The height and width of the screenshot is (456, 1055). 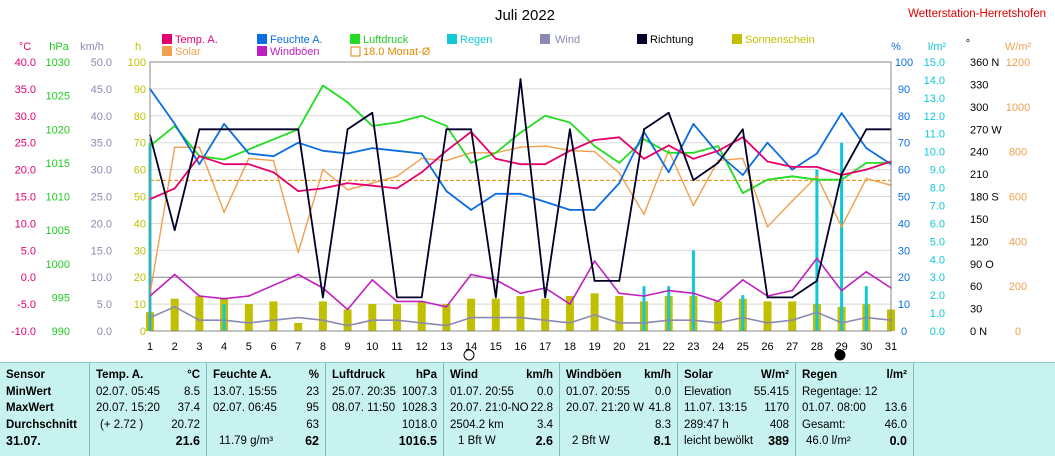 What do you see at coordinates (140, 305) in the screenshot?
I see `tick-label-sun: 10` at bounding box center [140, 305].